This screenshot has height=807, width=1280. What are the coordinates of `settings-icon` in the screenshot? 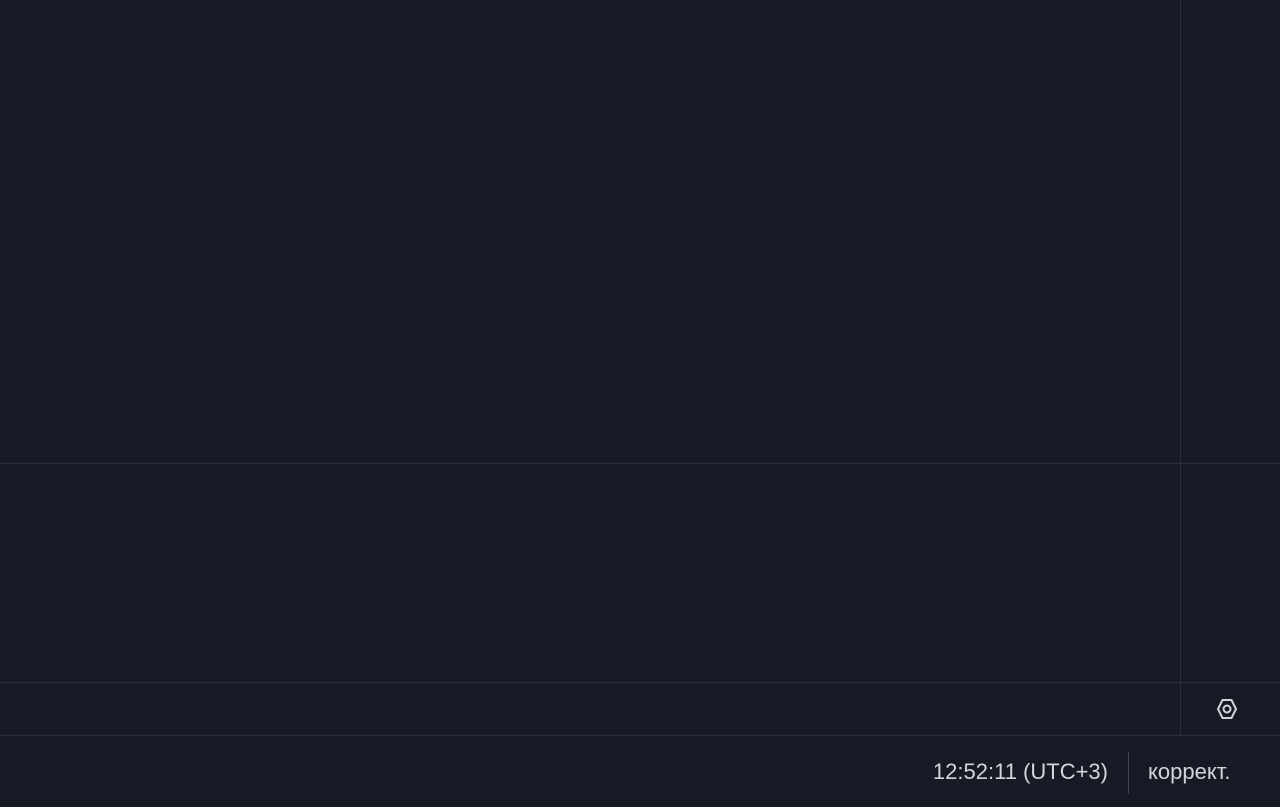 It's located at (1227, 709).